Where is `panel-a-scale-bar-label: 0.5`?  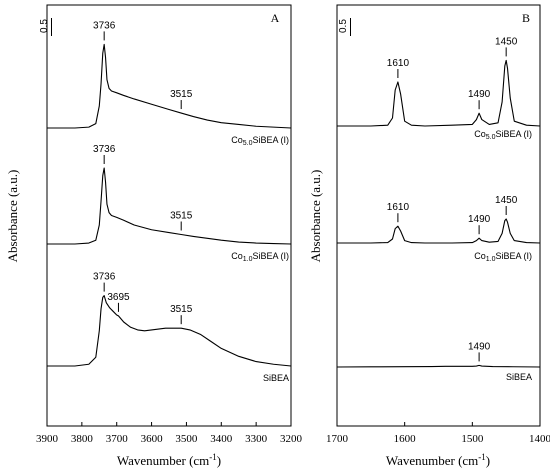
panel-a-scale-bar-label: 0.5 is located at coordinates (44, 26).